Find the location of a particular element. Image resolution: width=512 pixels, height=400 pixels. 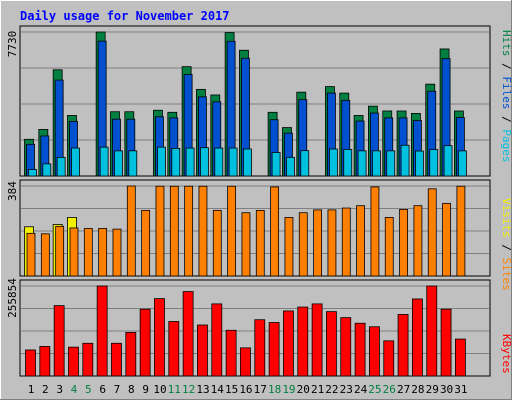

x-tick-label: 9 is located at coordinates (145, 389).